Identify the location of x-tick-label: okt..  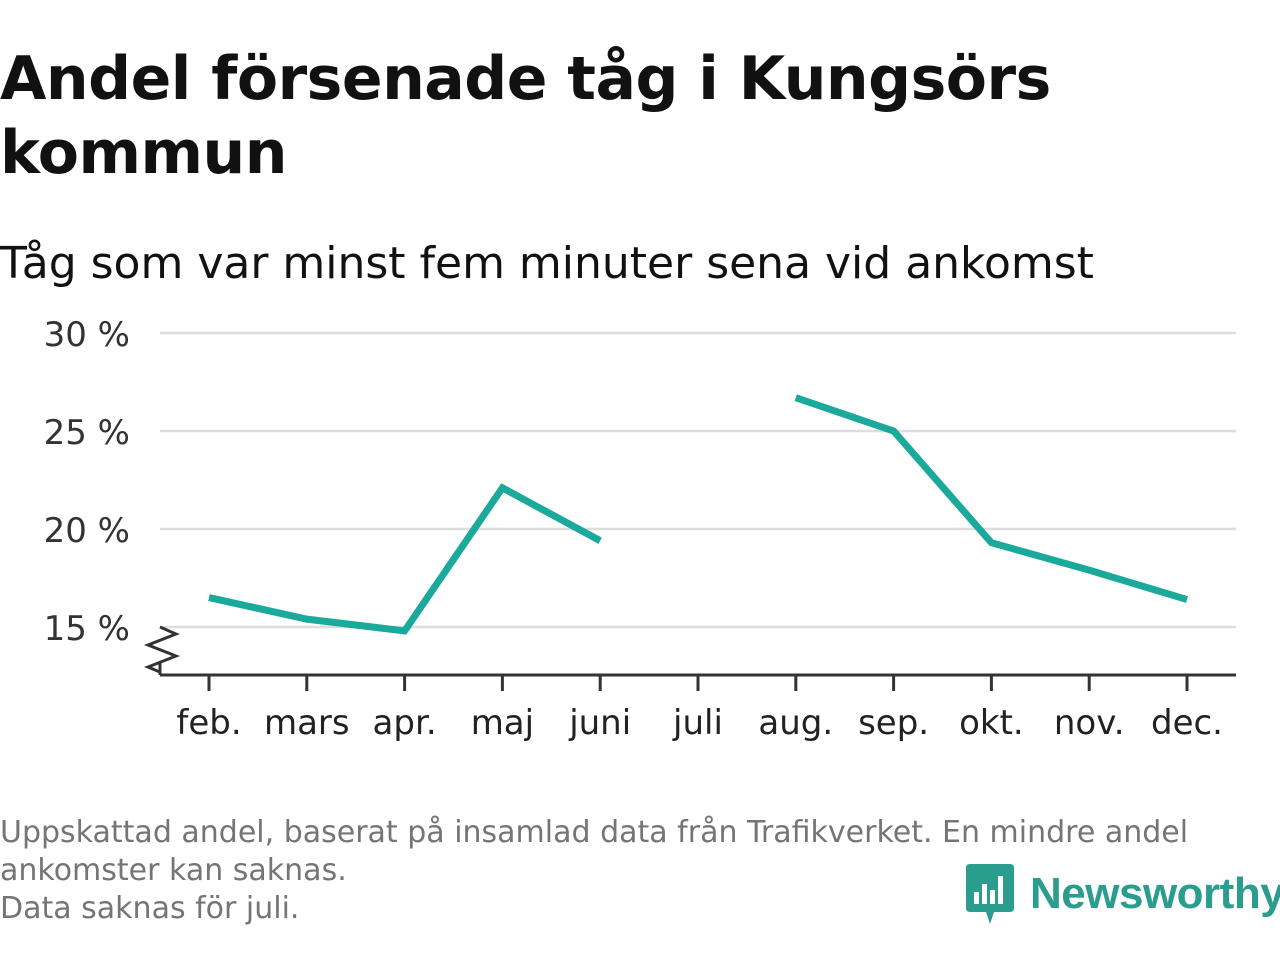
(991, 723).